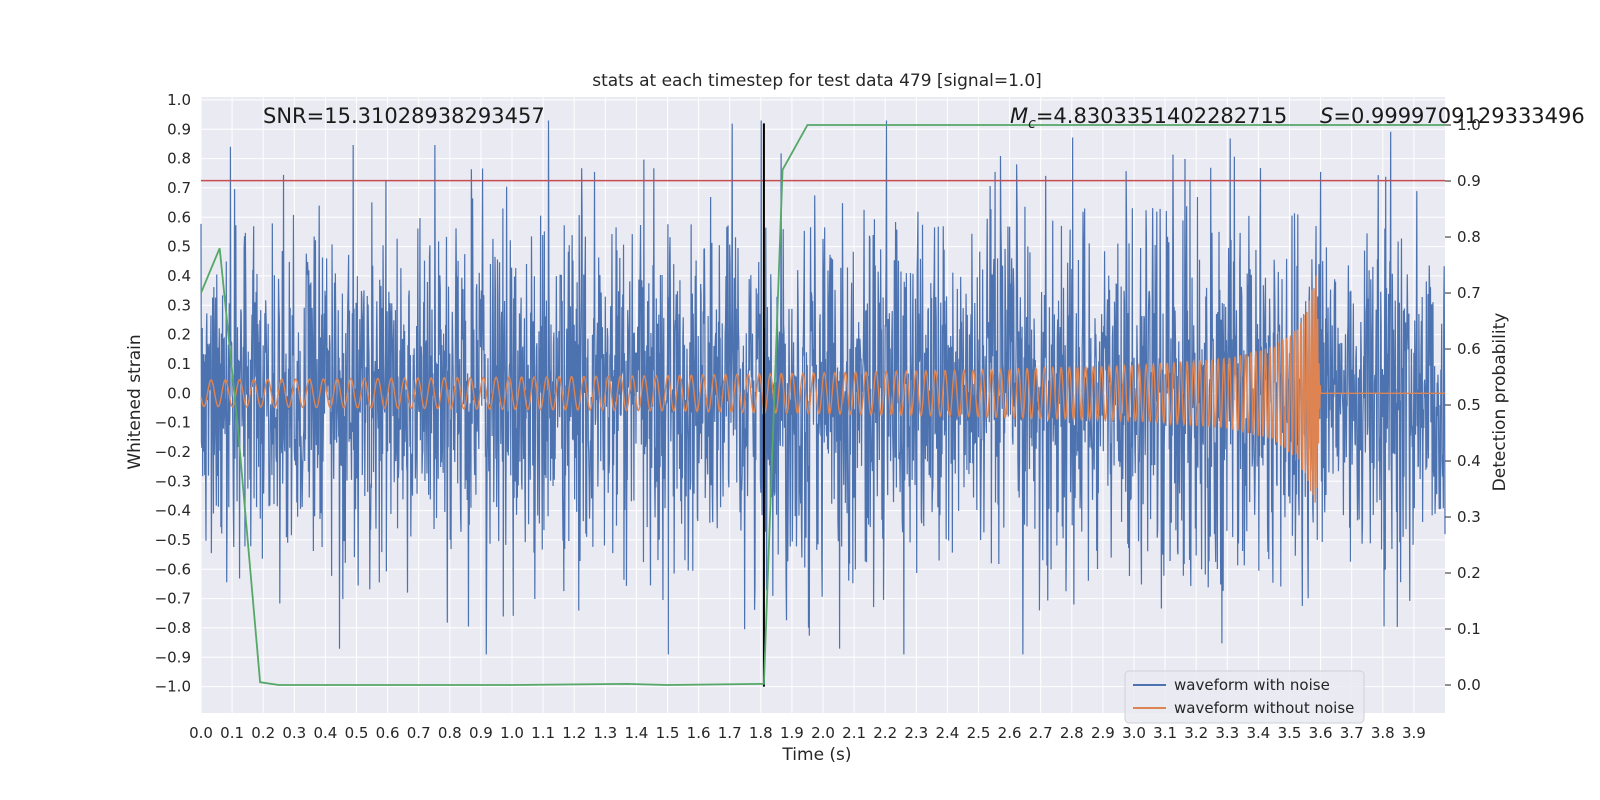 The height and width of the screenshot is (800, 1600). I want to click on x-tick-label: 0.7, so click(419, 733).